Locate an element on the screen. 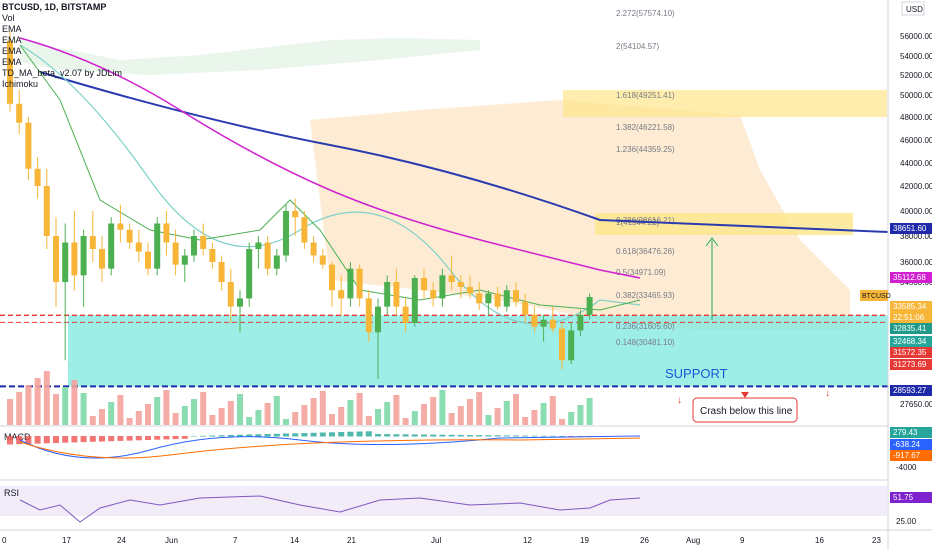 This screenshot has width=932, height=555. price-tag-text: 32468.34 is located at coordinates (910, 341).